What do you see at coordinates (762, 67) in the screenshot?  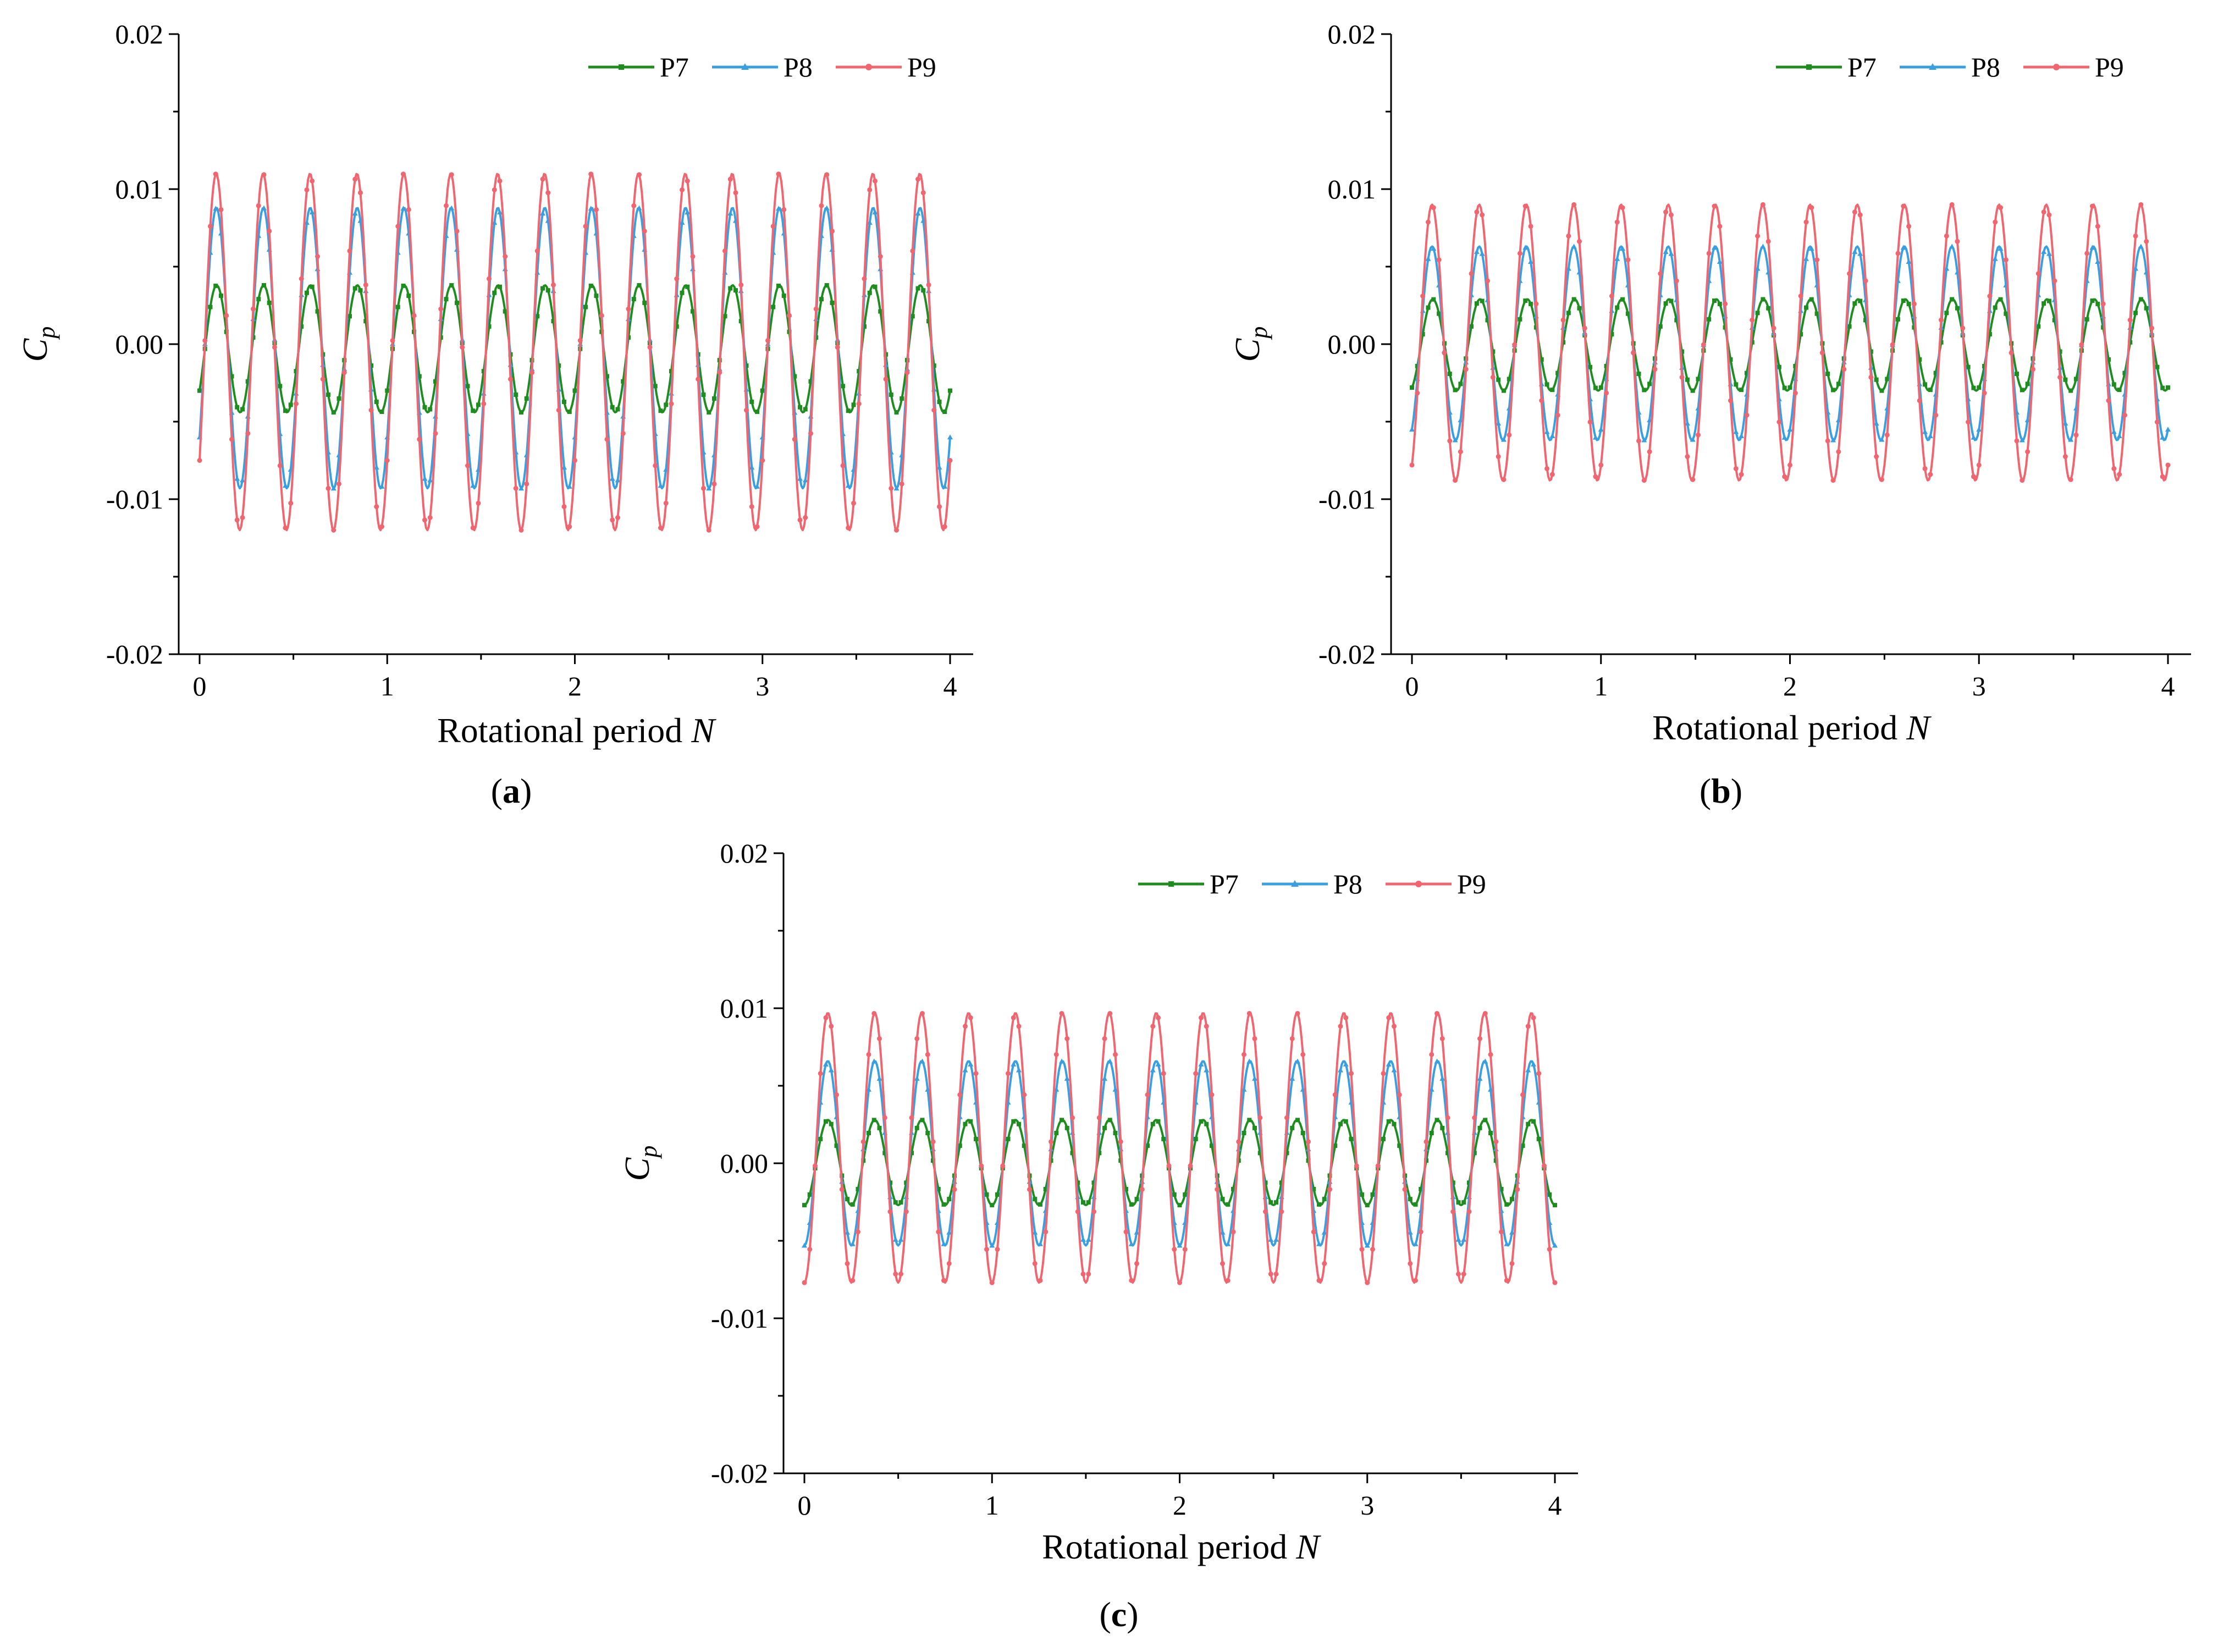 I see `legend: P7 P8 P9` at bounding box center [762, 67].